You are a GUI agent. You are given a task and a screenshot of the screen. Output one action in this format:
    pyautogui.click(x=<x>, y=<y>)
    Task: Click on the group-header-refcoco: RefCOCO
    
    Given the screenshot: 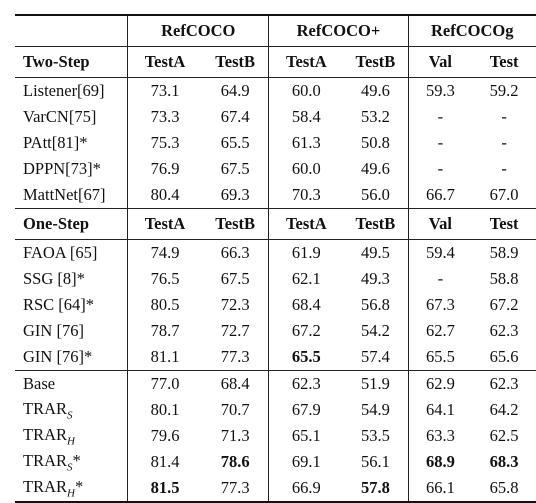 What is the action you would take?
    pyautogui.click(x=198, y=30)
    